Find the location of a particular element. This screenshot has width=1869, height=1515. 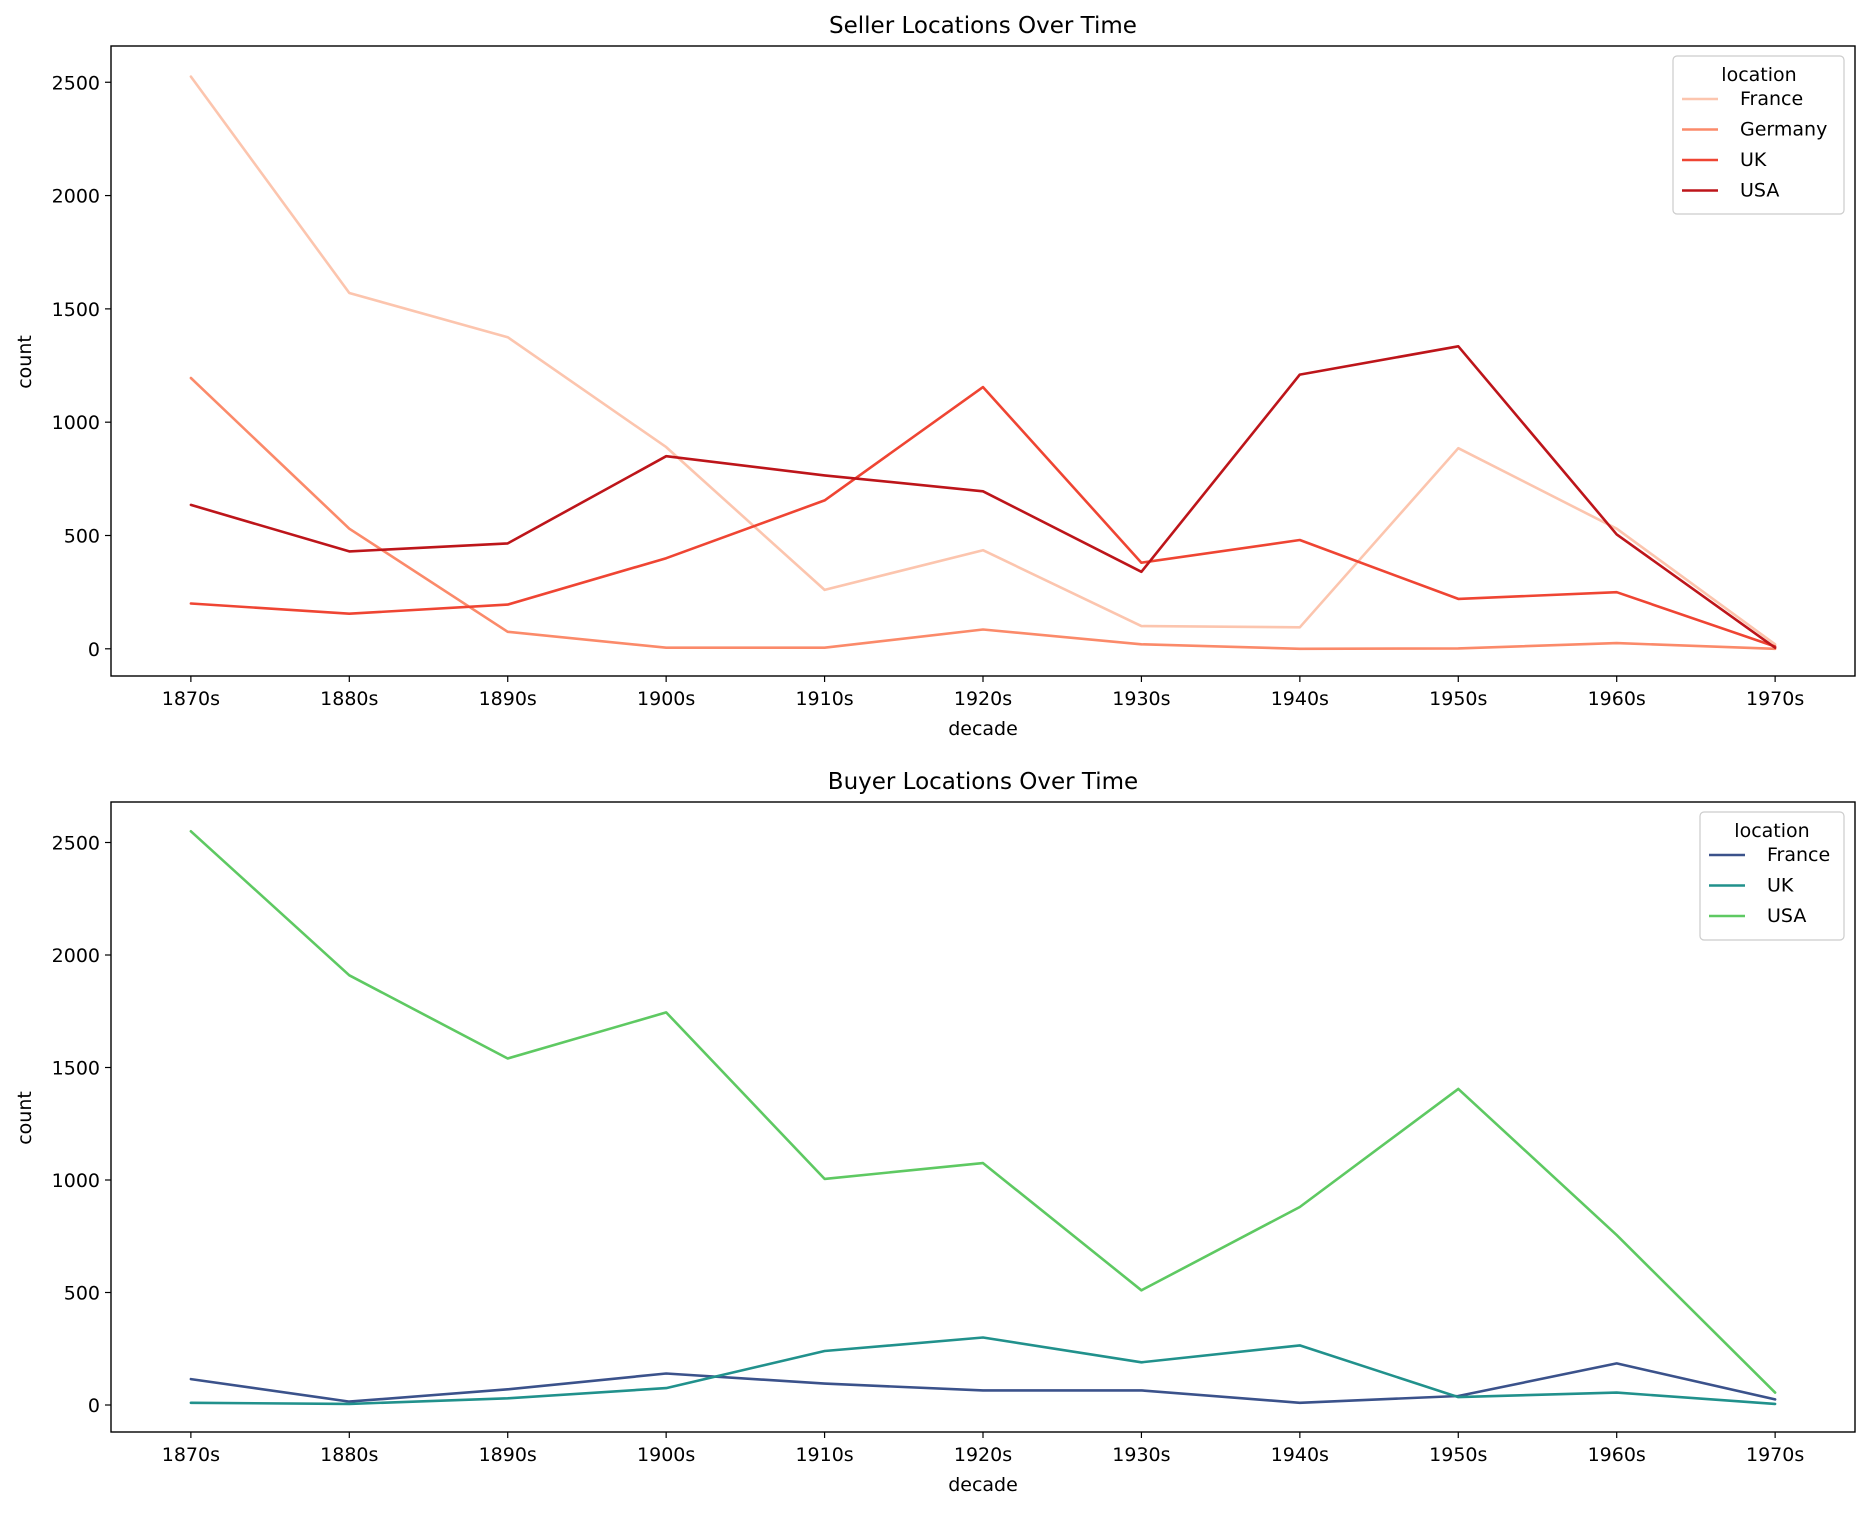

seller-x-tick-label: 1900s is located at coordinates (666, 699).